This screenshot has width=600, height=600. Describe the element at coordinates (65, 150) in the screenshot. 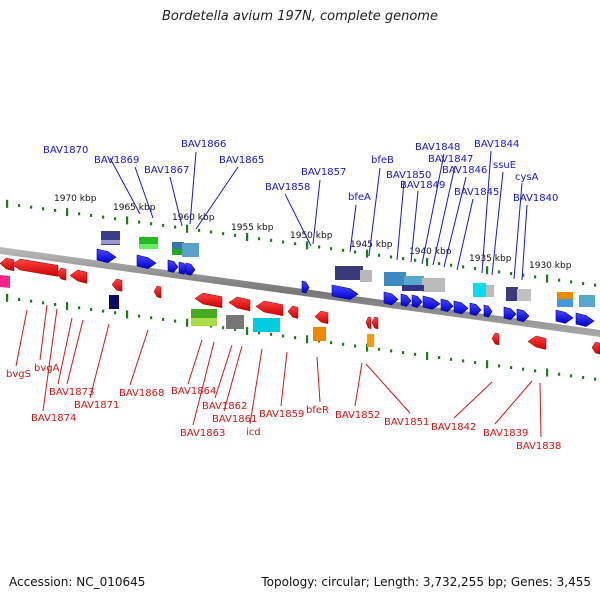

I see `gene-label-bav1870: BAV1870` at that location.